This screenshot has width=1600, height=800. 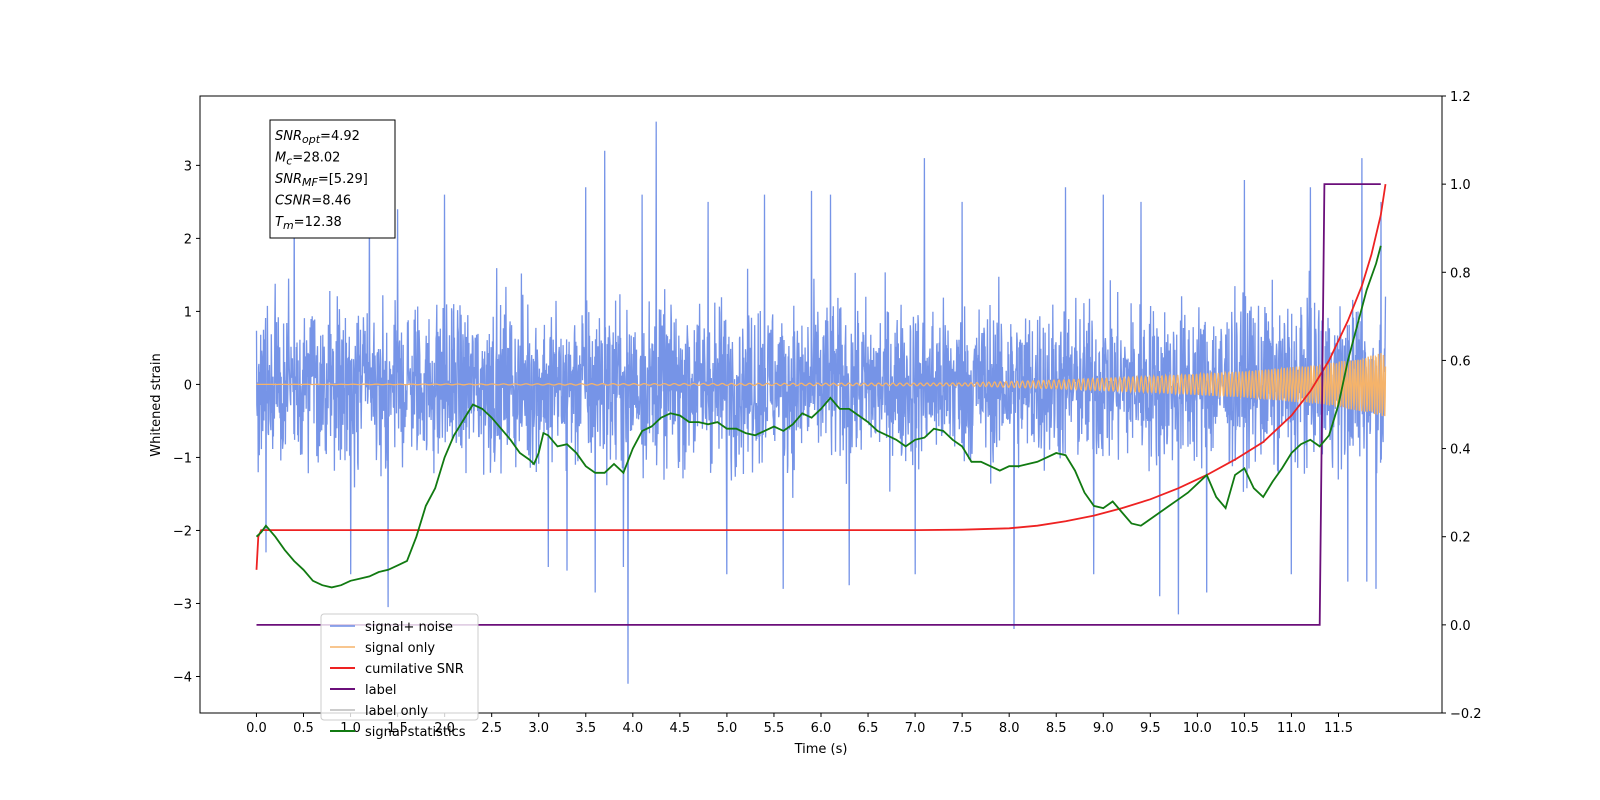 I want to click on x-tick-label: 11.5, so click(x=1338, y=728).